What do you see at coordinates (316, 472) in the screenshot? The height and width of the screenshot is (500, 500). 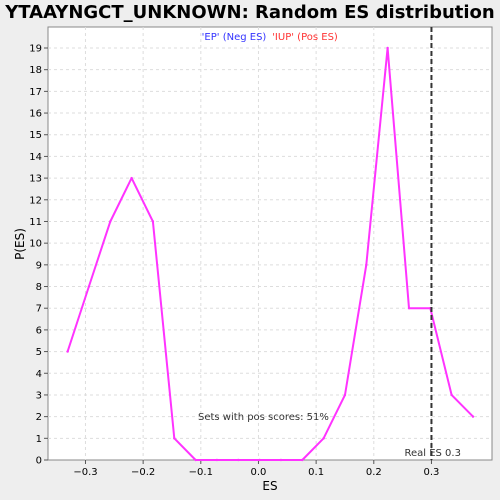 I see `x-tick-label: 0.1` at bounding box center [316, 472].